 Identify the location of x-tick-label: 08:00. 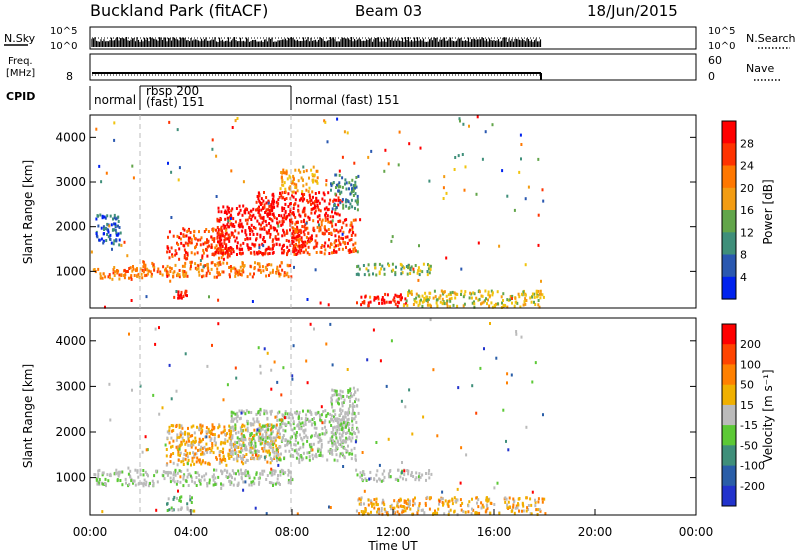
(292, 532).